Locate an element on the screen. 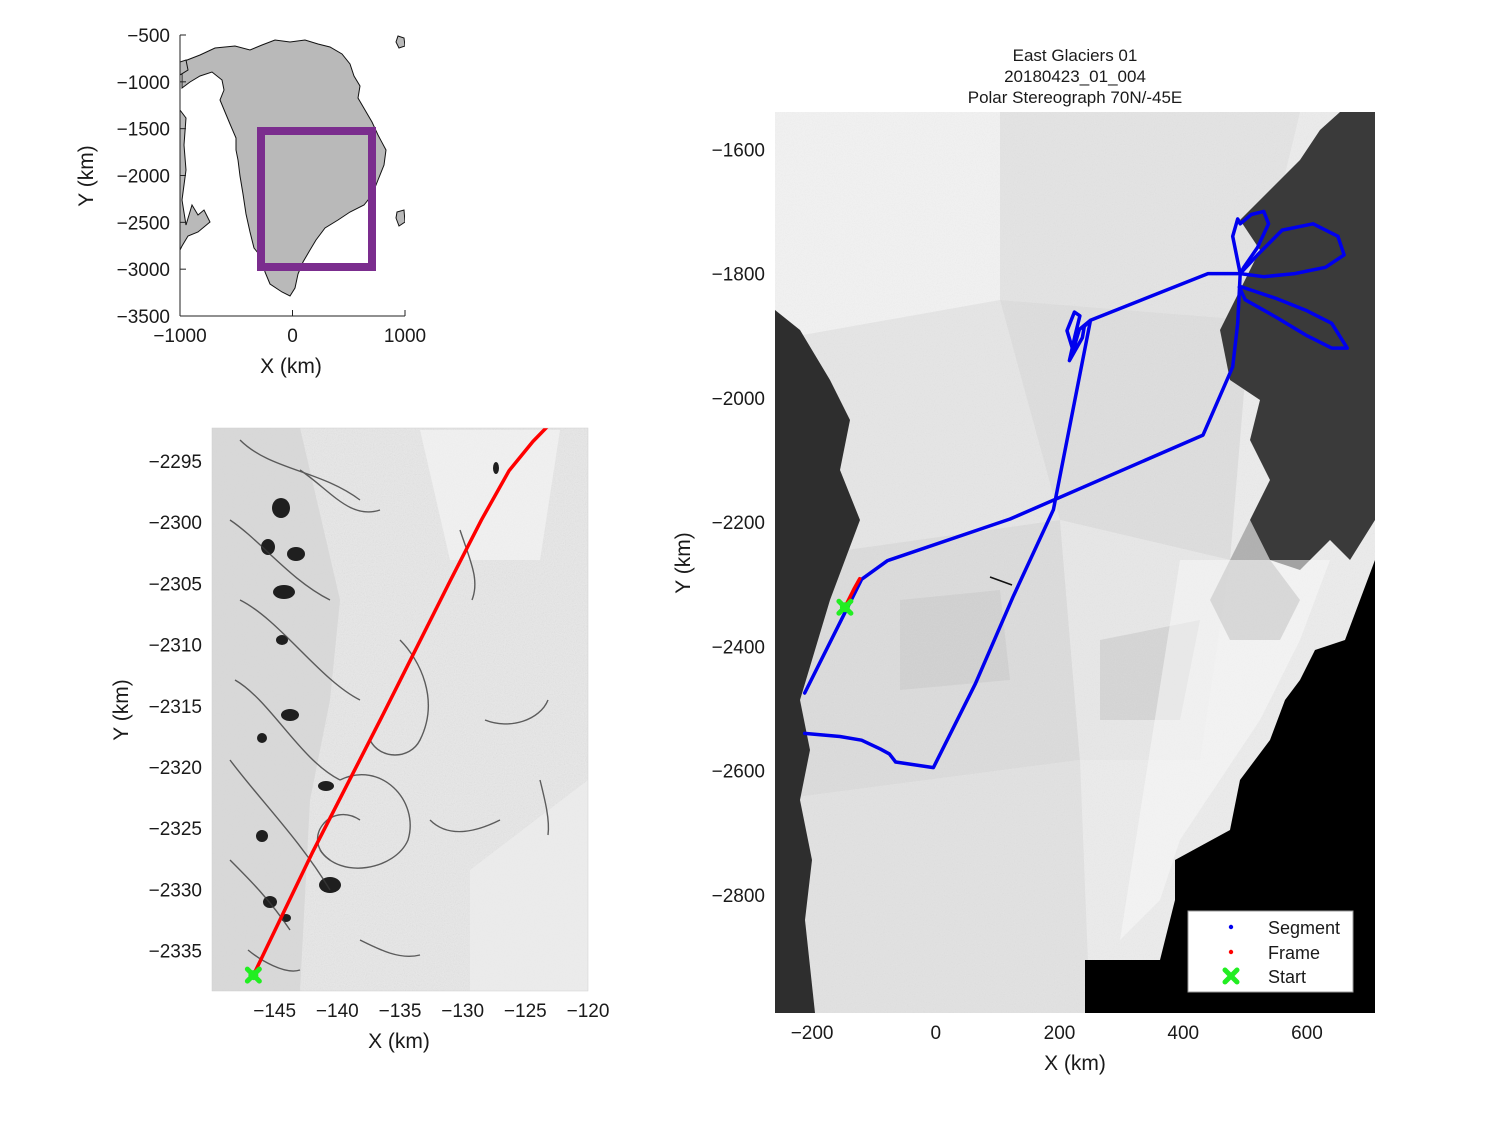 This screenshot has height=1125, width=1500. frame-map-area is located at coordinates (400, 709).